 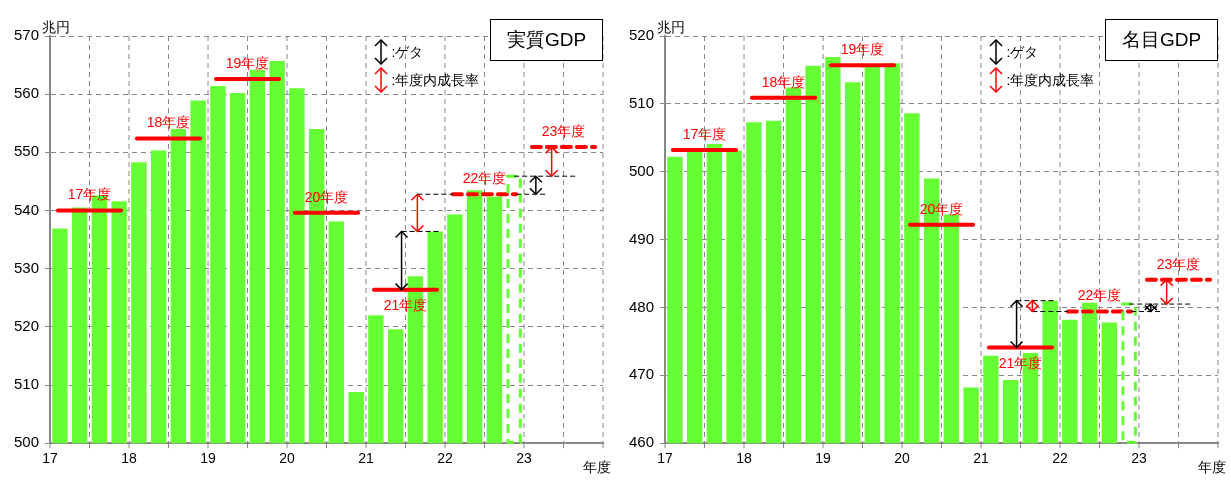 I want to click on chart-title: 名目GDP, so click(x=1162, y=40).